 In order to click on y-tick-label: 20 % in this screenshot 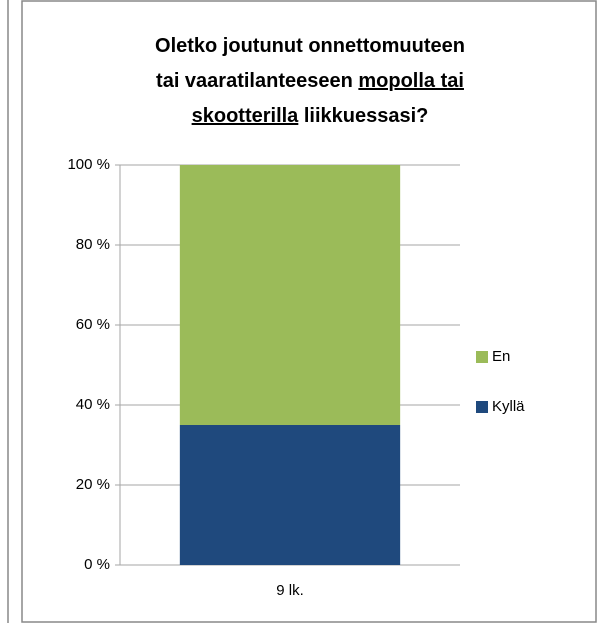, I will do `click(93, 484)`.